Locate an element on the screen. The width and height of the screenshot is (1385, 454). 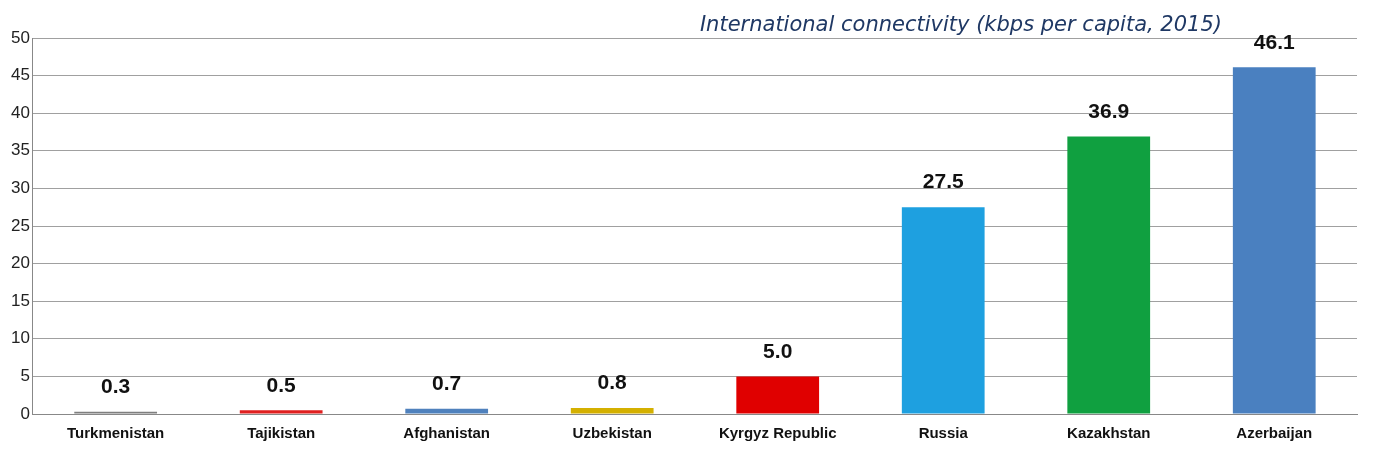
data-label: 46.1 is located at coordinates (1274, 41).